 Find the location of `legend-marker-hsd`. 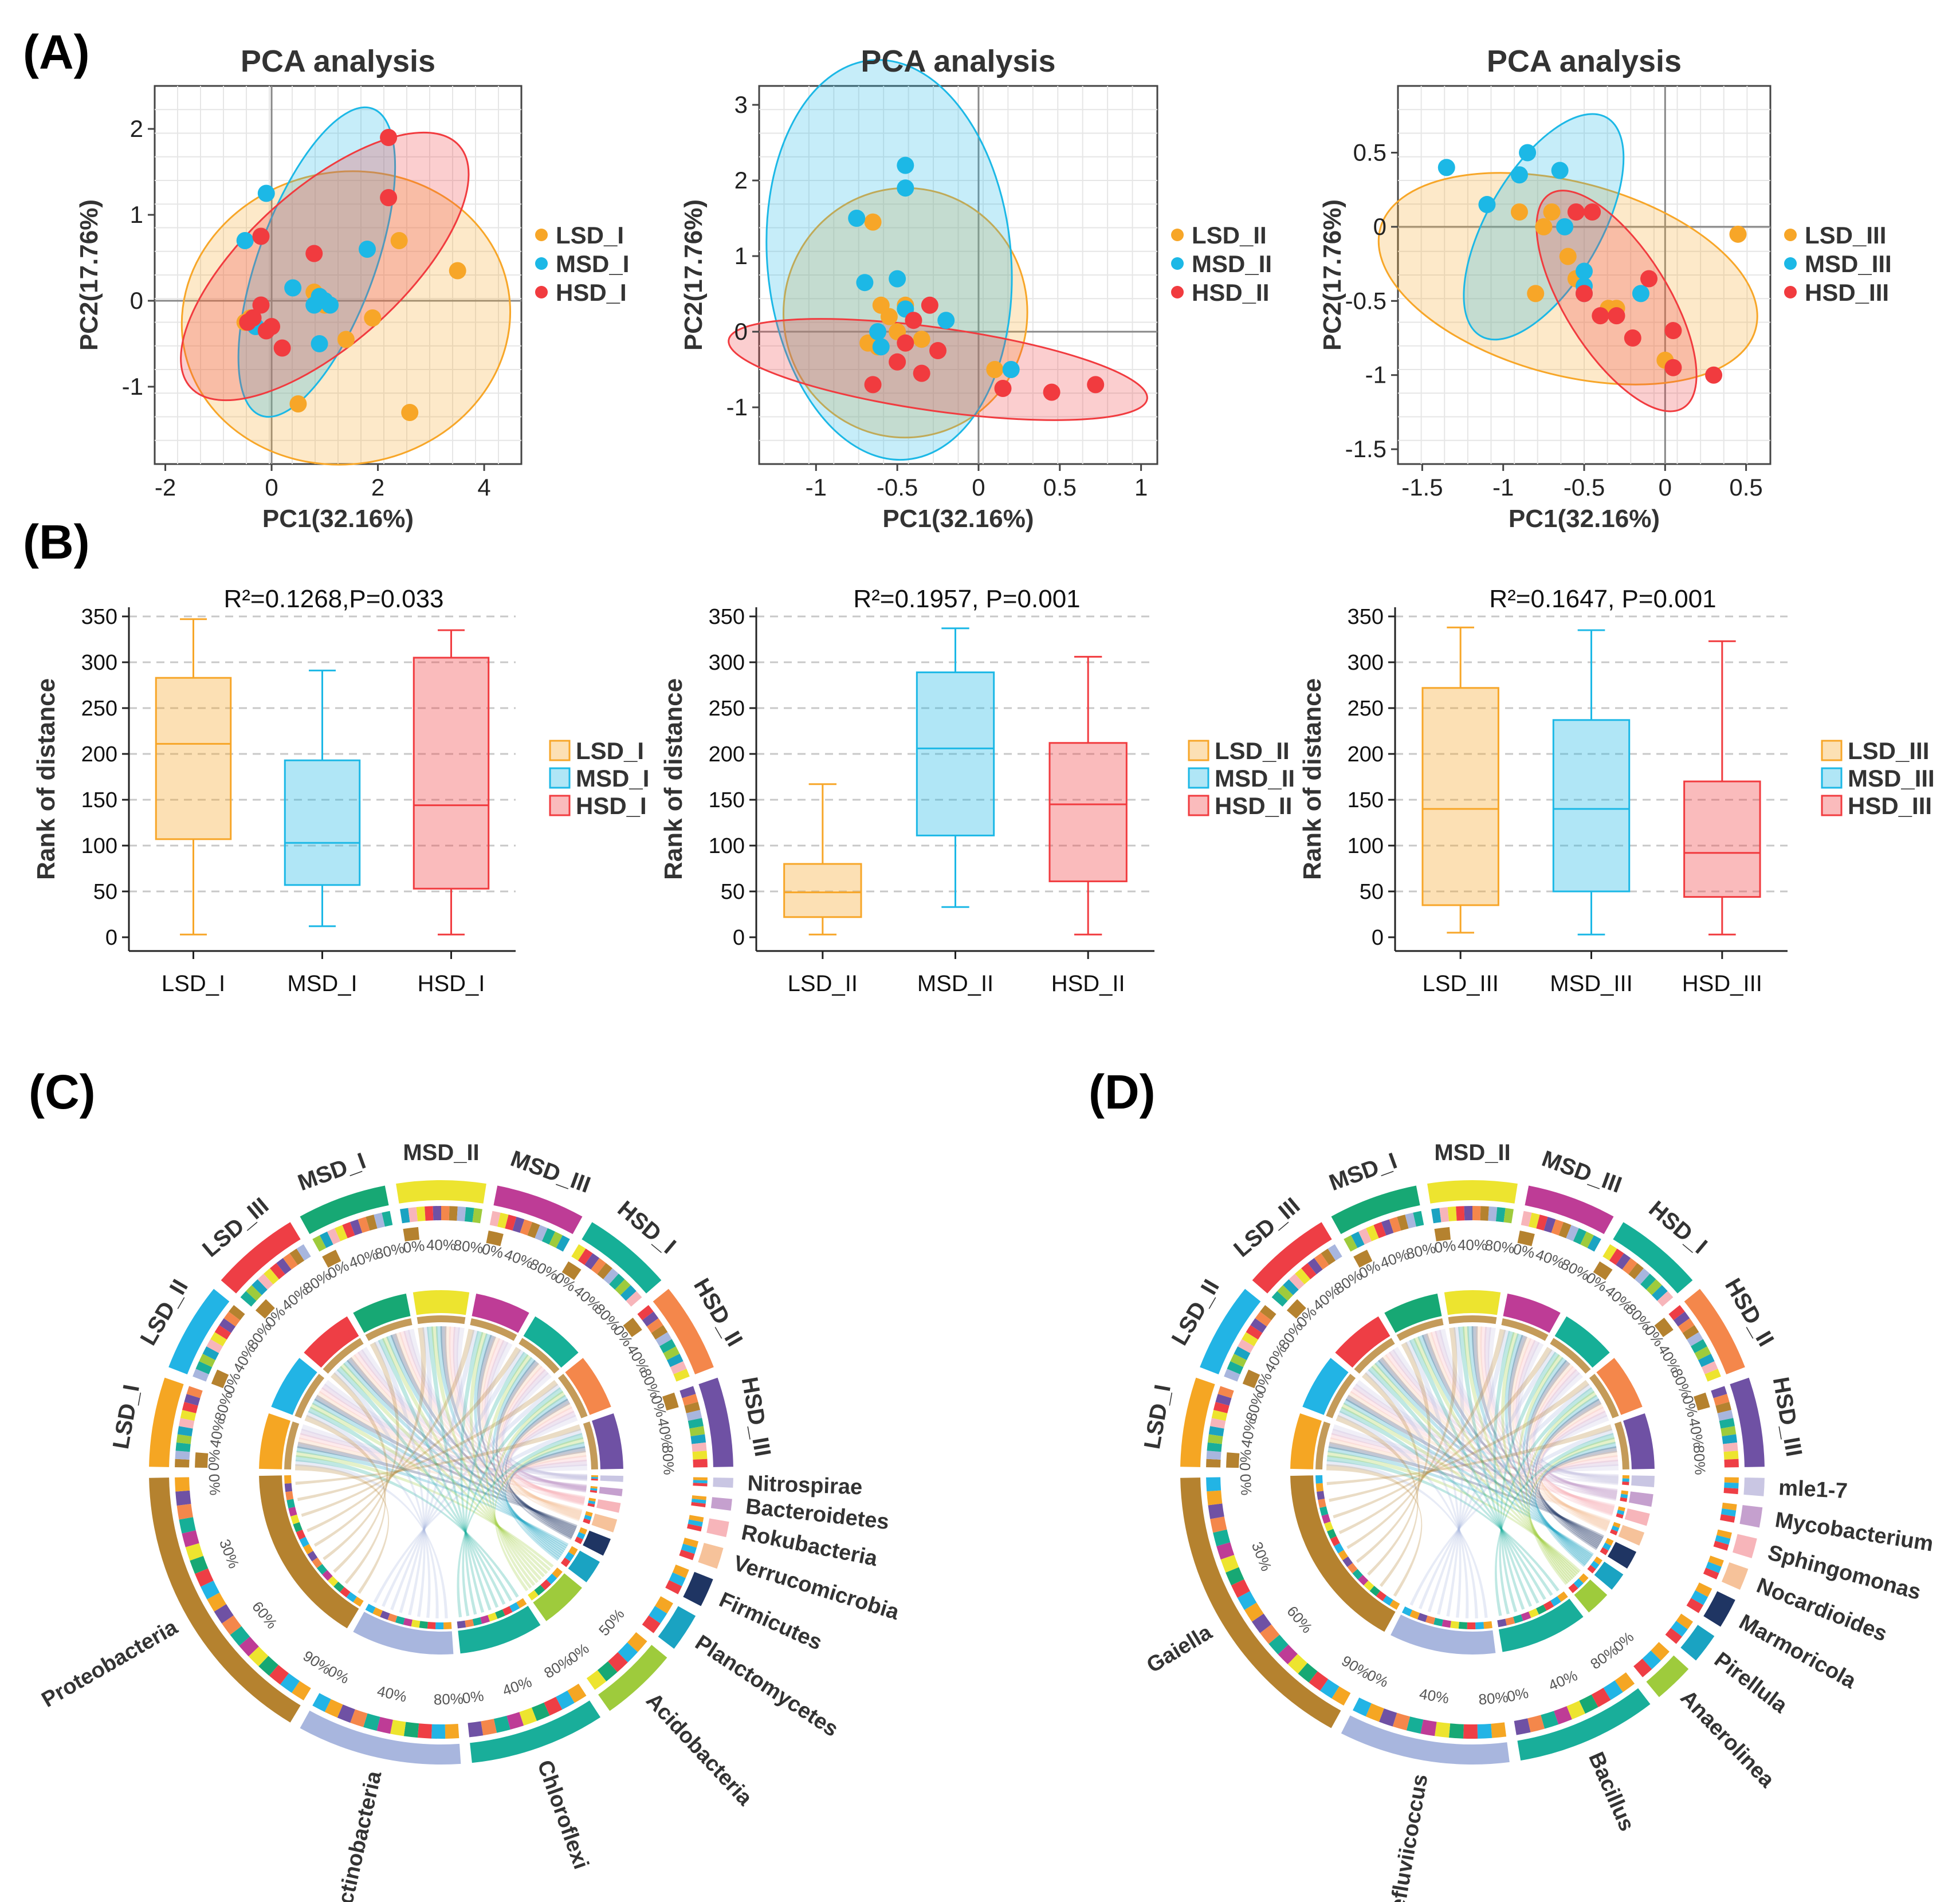

legend-marker-hsd is located at coordinates (1790, 292).